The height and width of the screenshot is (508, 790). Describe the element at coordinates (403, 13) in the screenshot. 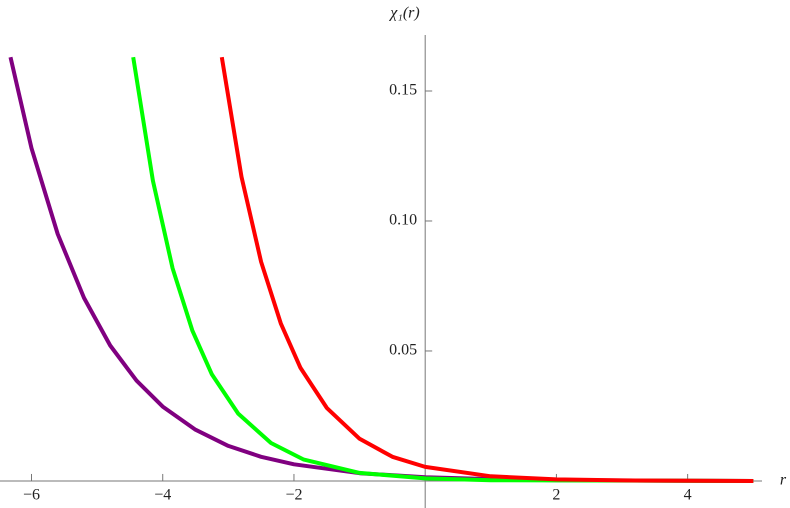

I see `y-axis-label: χ₁(r)` at that location.